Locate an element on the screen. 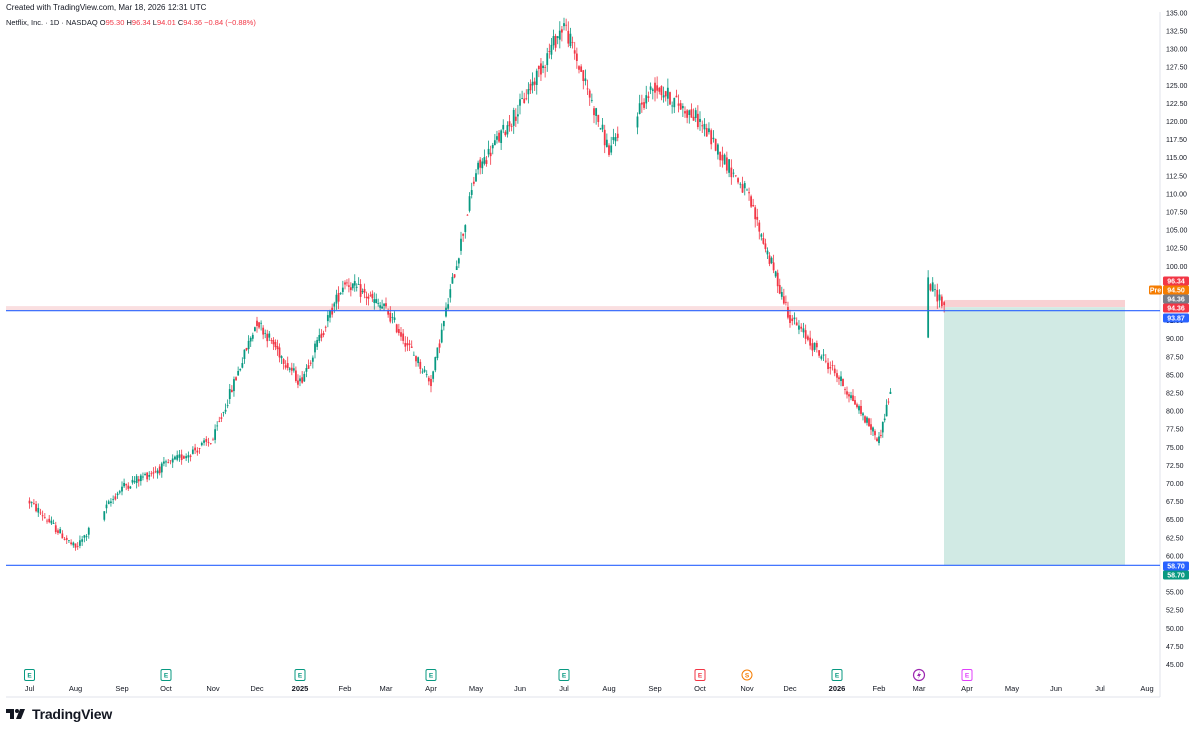 The height and width of the screenshot is (731, 1199). tradingview-logo: TradingView is located at coordinates (59, 714).